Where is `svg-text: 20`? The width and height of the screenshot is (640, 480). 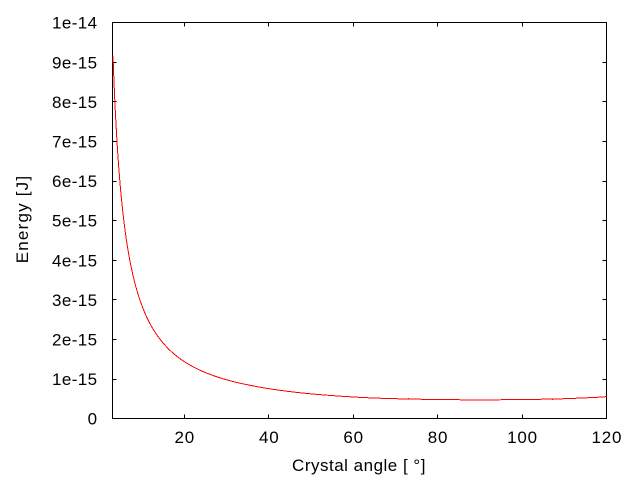 svg-text: 20 is located at coordinates (185, 437).